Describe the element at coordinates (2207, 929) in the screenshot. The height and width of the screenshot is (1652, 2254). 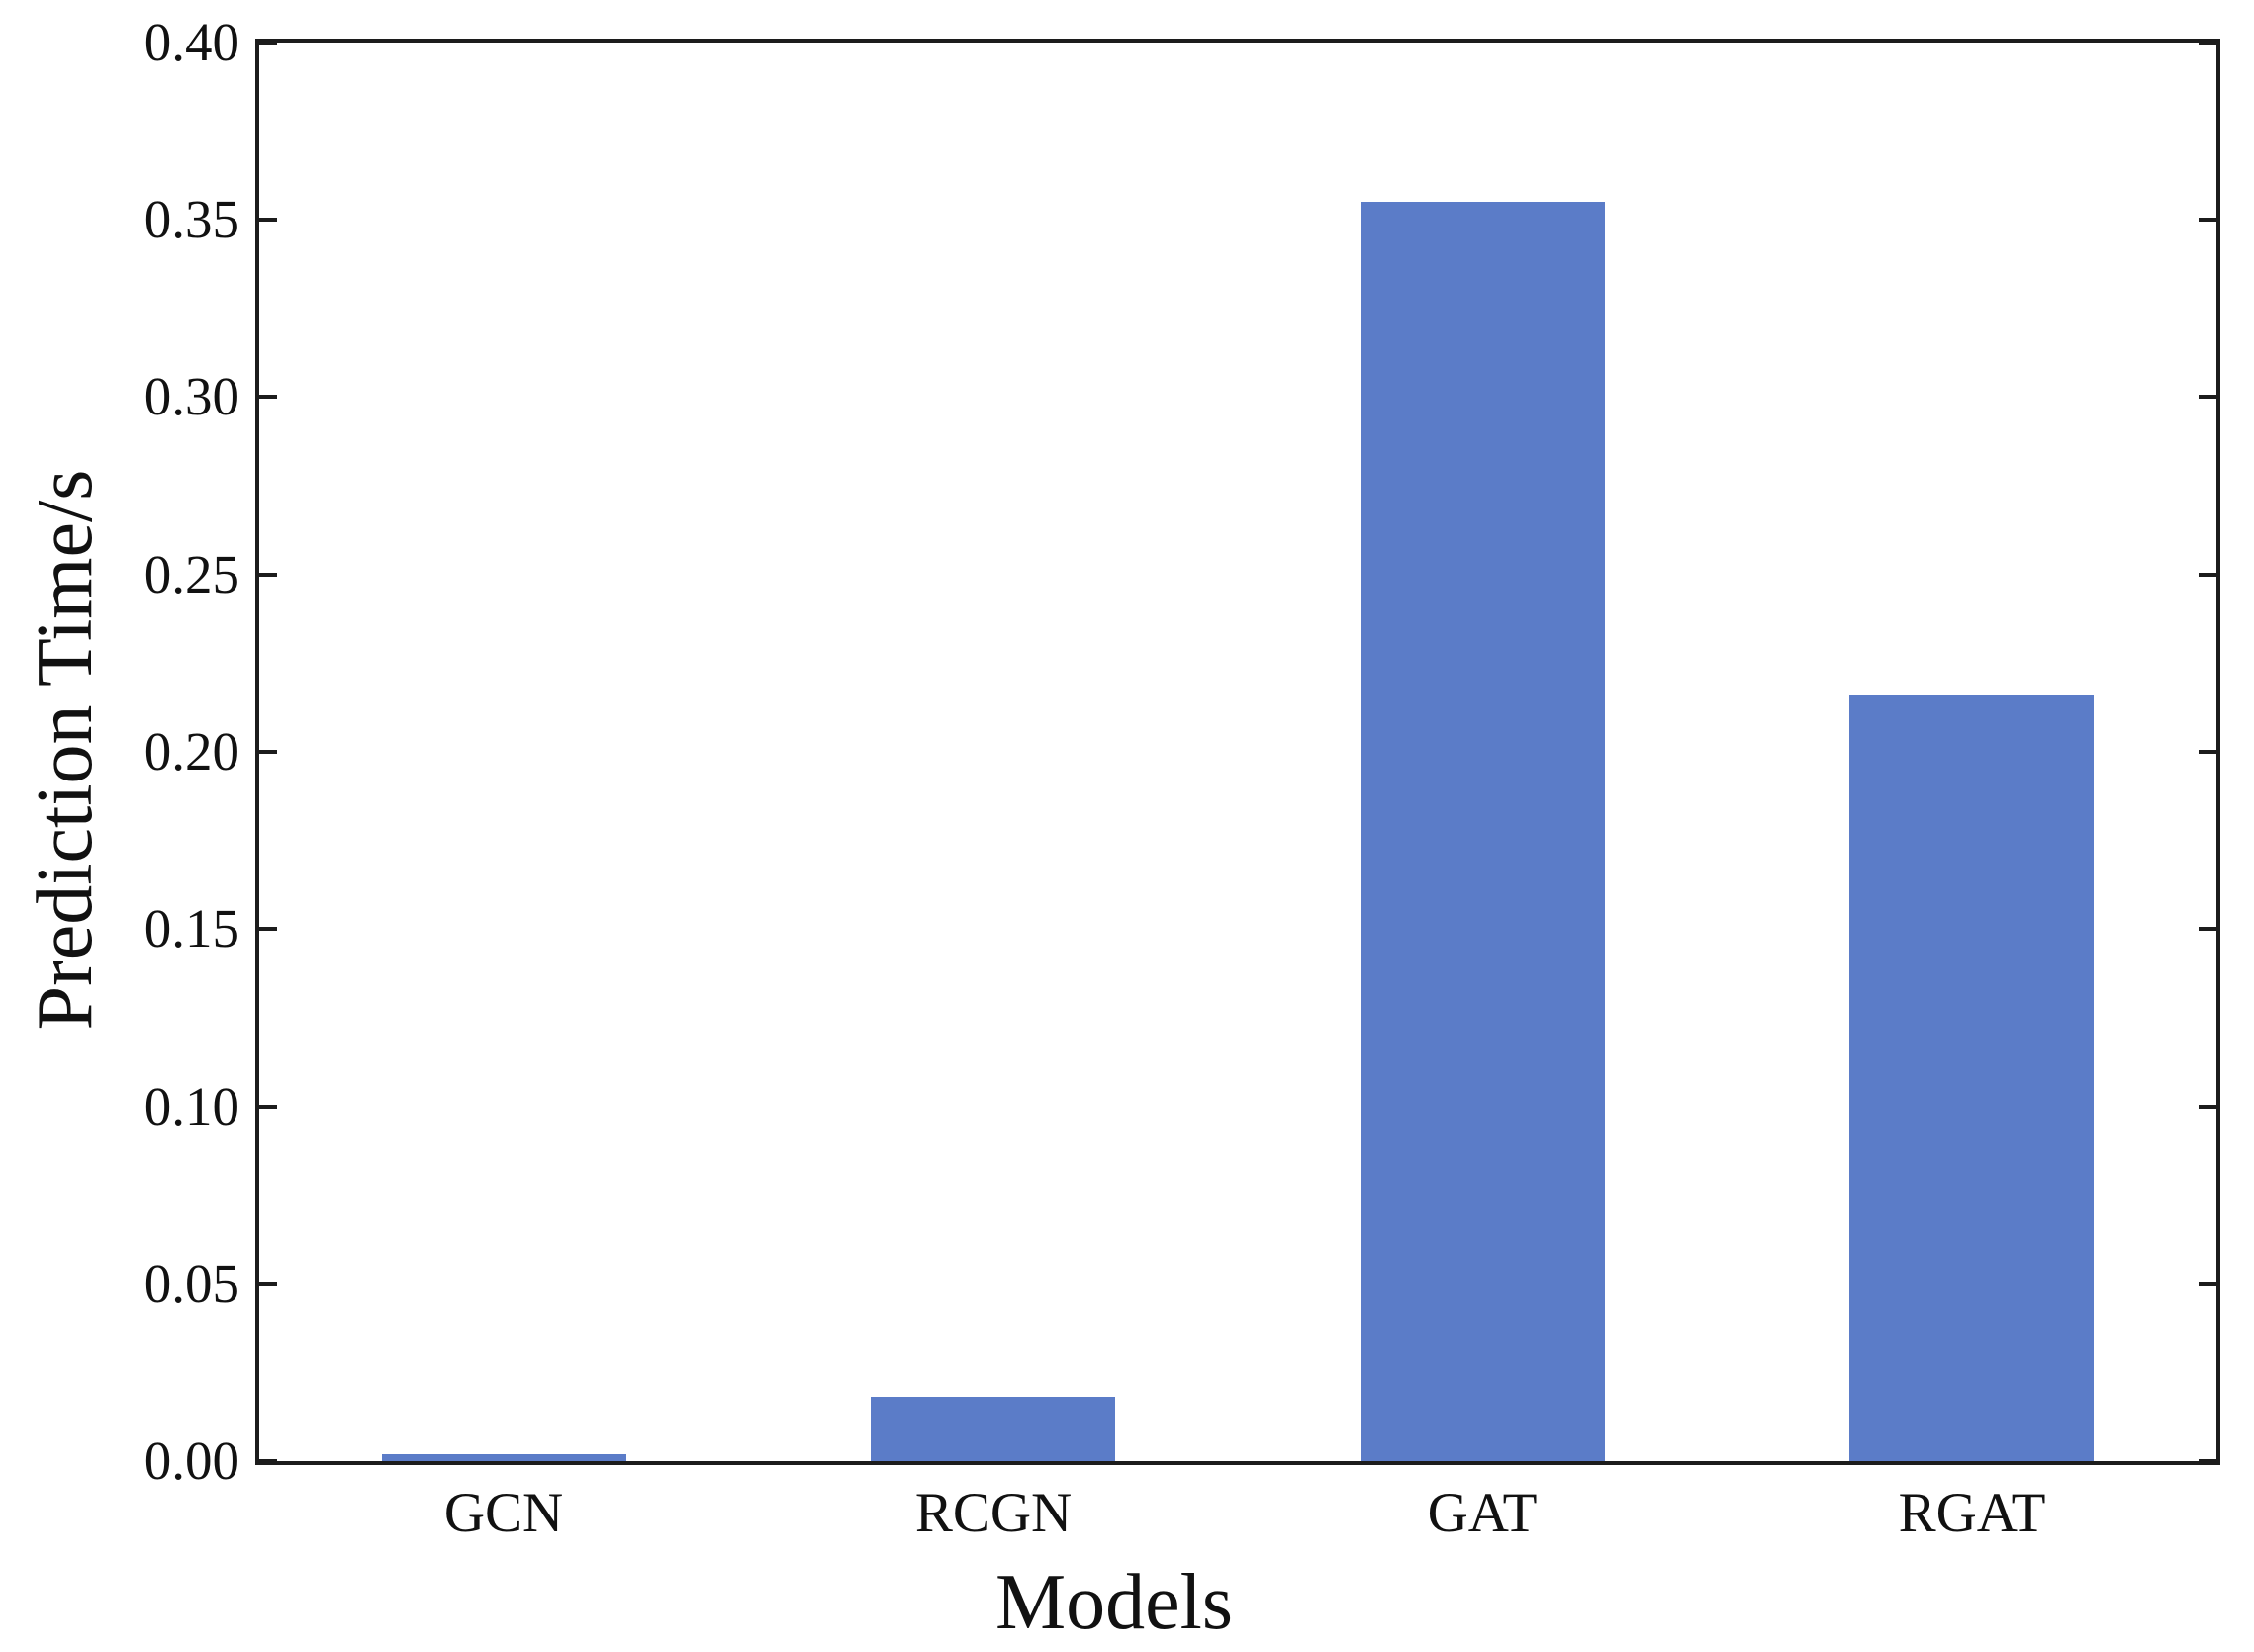
I see `y-tick-right-0.15` at that location.